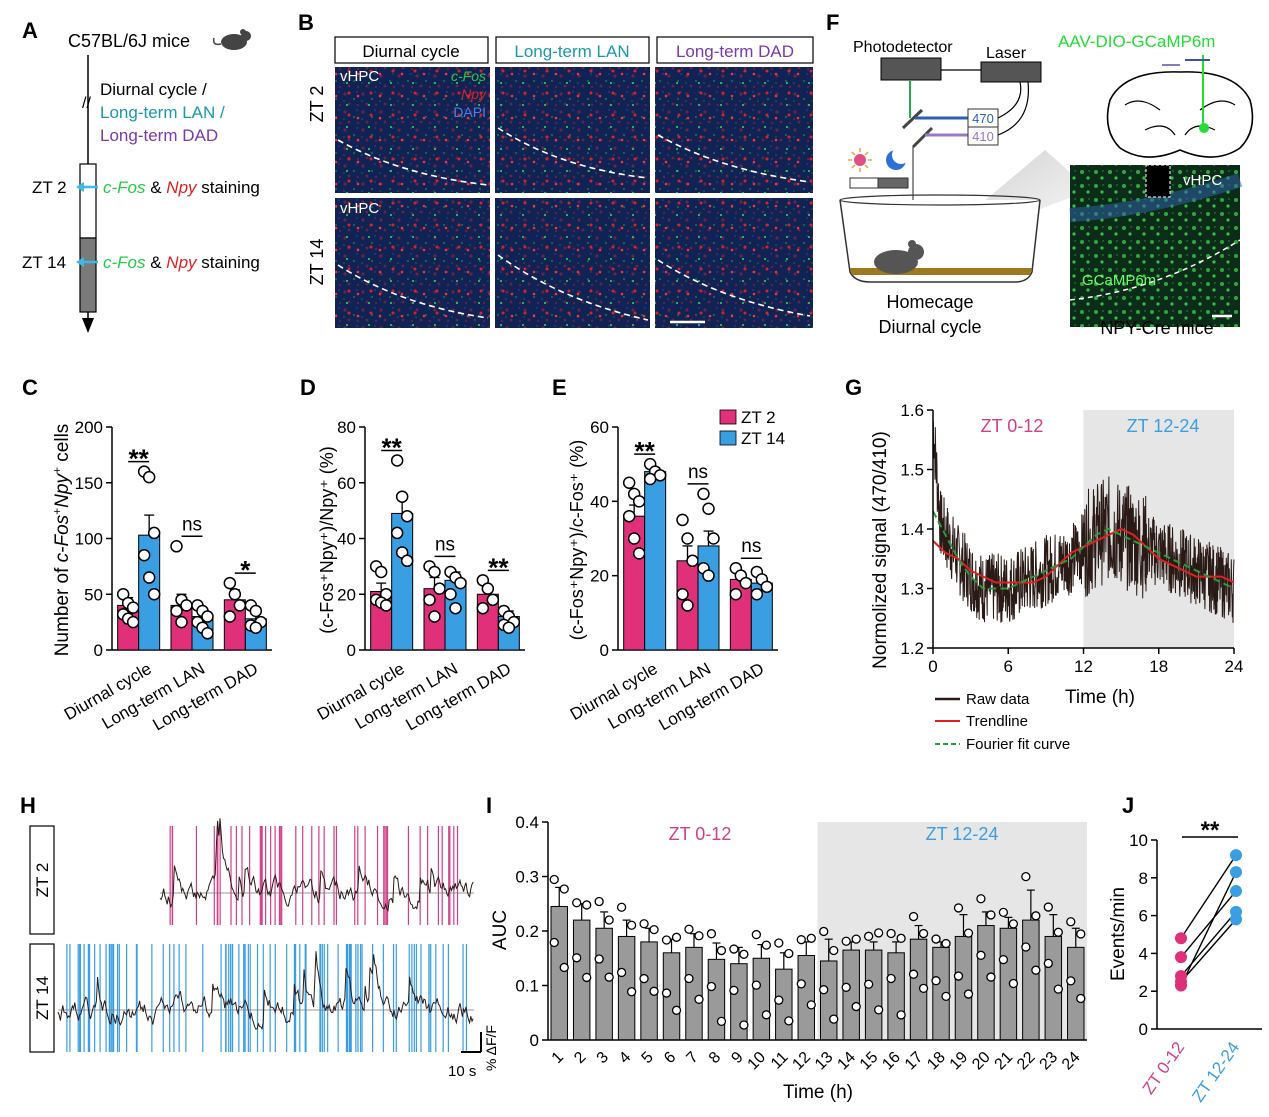  Describe the element at coordinates (929, 327) in the screenshot. I see `diurnal-label: Diurnal cycle` at that location.